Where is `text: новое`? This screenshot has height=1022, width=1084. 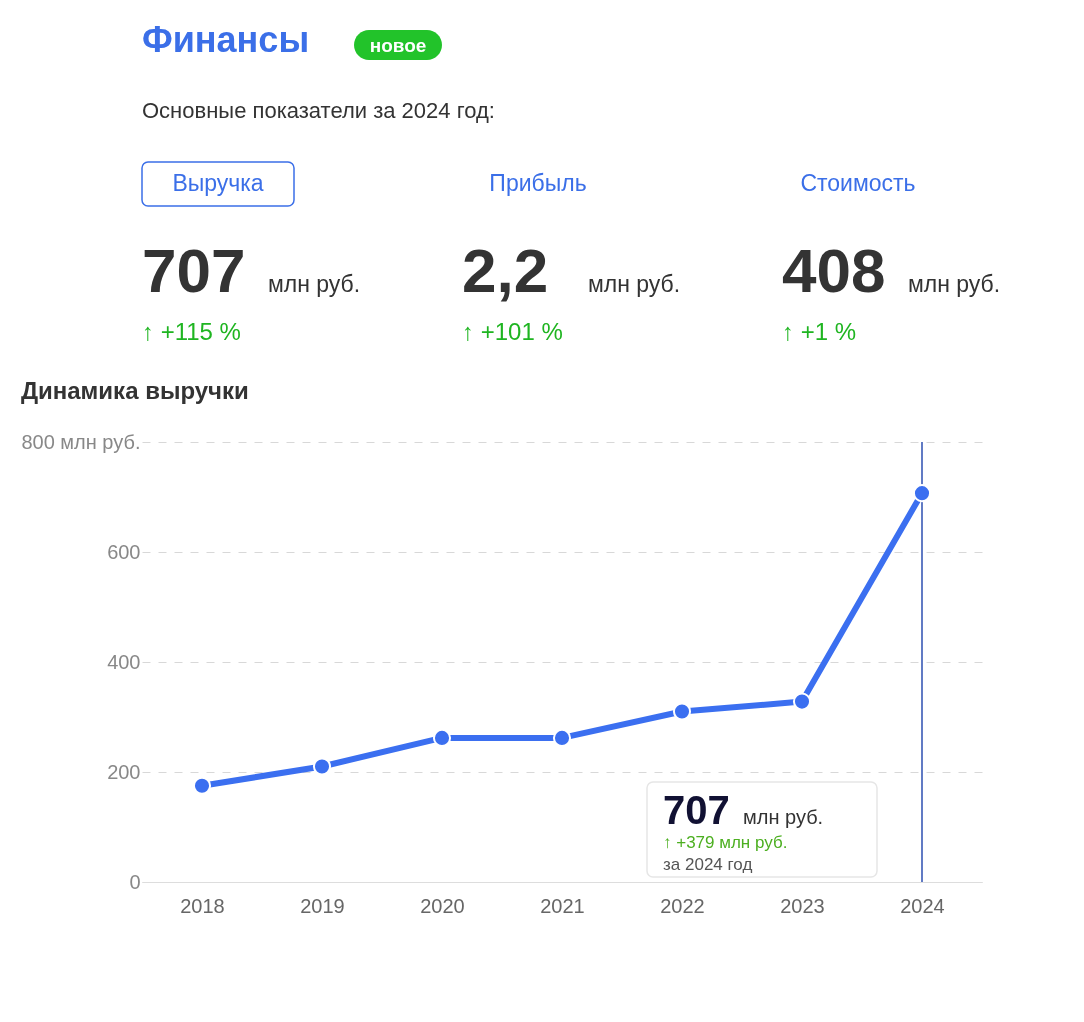 text: новое is located at coordinates (398, 45).